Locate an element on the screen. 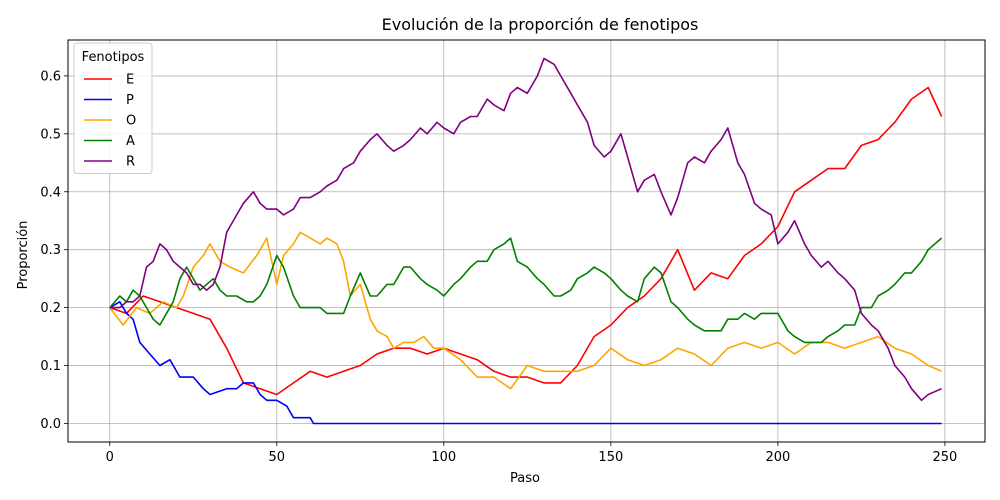 The image size is (1000, 500). x-axis-title: Paso is located at coordinates (525, 478).